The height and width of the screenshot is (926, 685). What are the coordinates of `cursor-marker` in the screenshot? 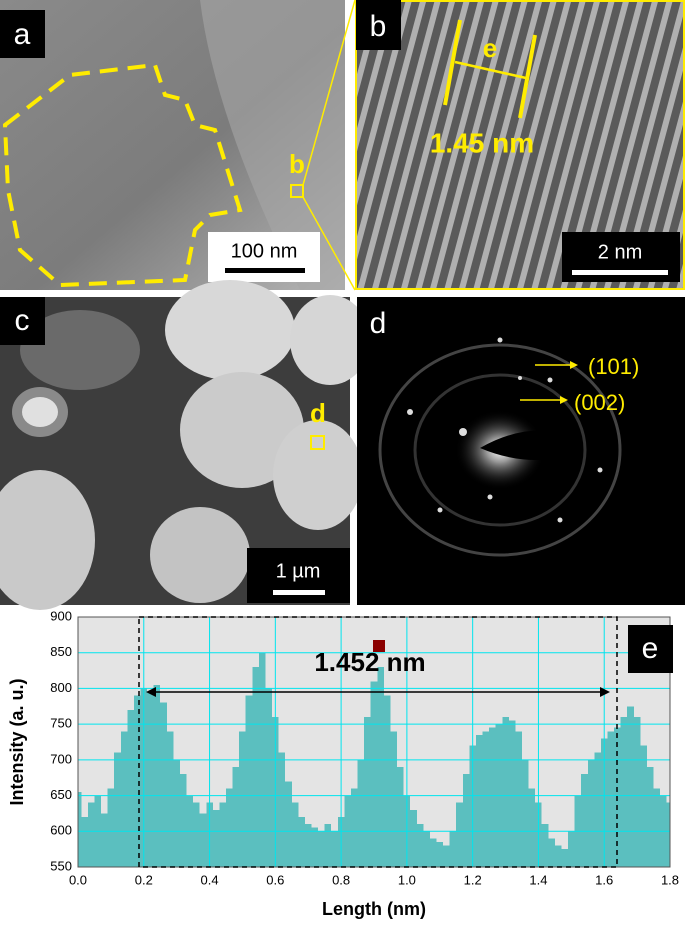 It's located at (379, 646).